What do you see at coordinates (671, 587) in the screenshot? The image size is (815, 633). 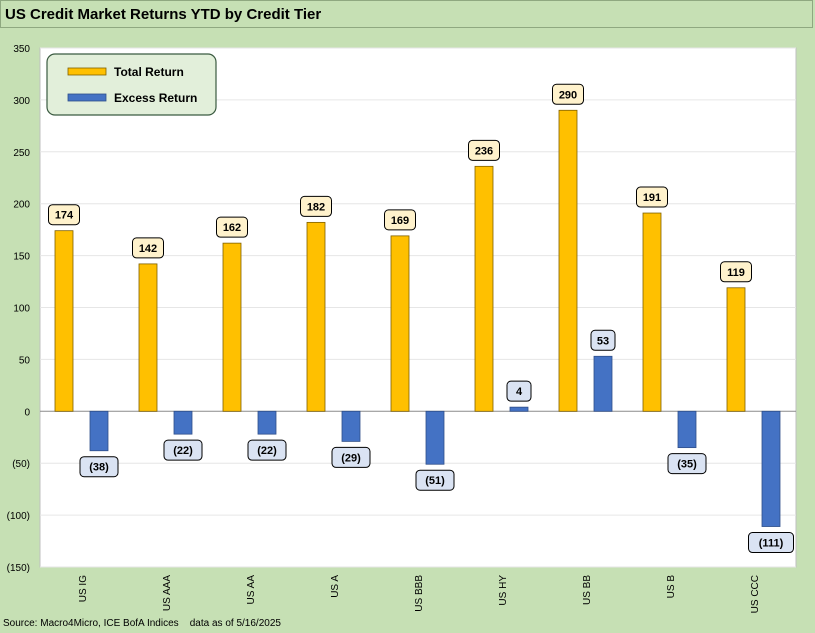 I see `x-tick-label: US B` at bounding box center [671, 587].